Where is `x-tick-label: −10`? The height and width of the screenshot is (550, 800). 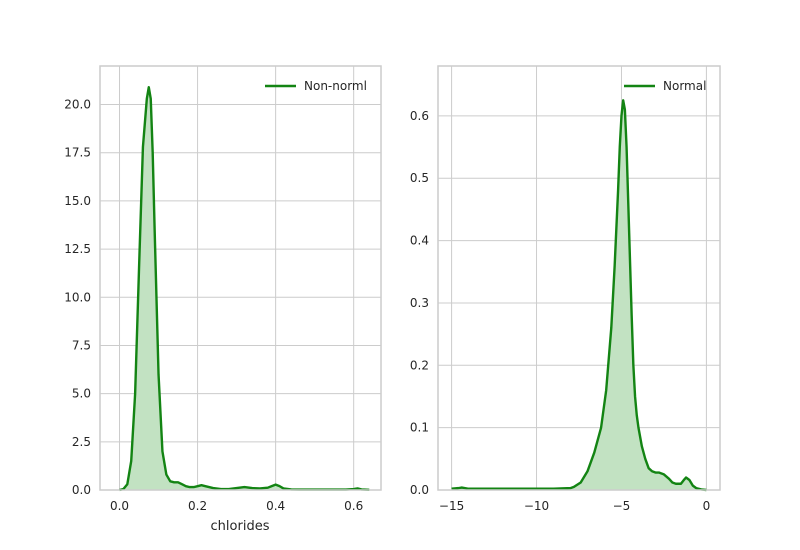 x-tick-label: −10 is located at coordinates (536, 506).